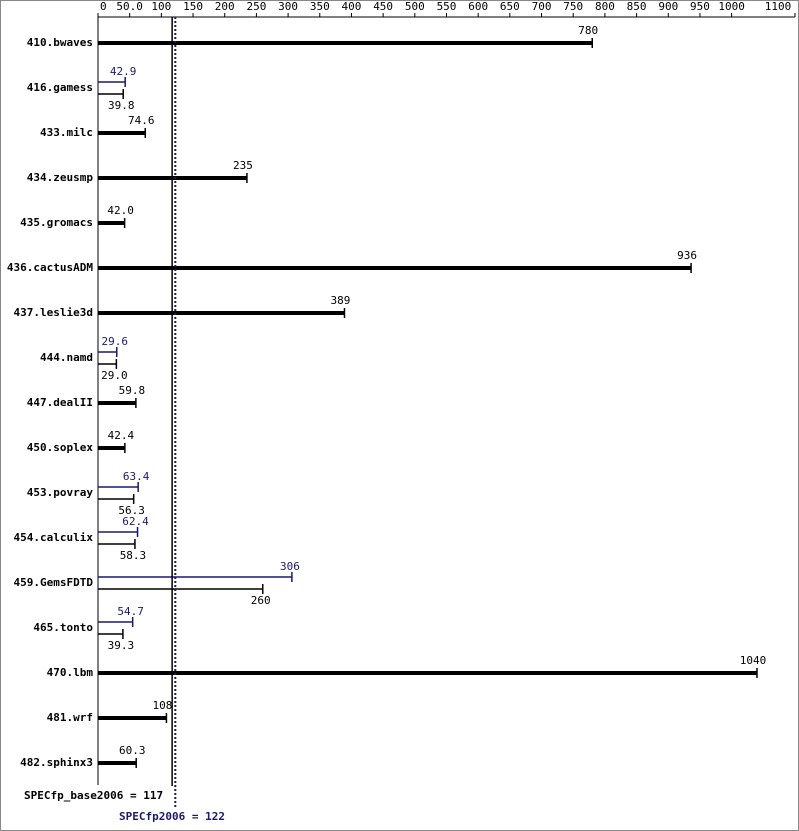 The width and height of the screenshot is (799, 831). I want to click on x-tick-label: 950, so click(700, 6).